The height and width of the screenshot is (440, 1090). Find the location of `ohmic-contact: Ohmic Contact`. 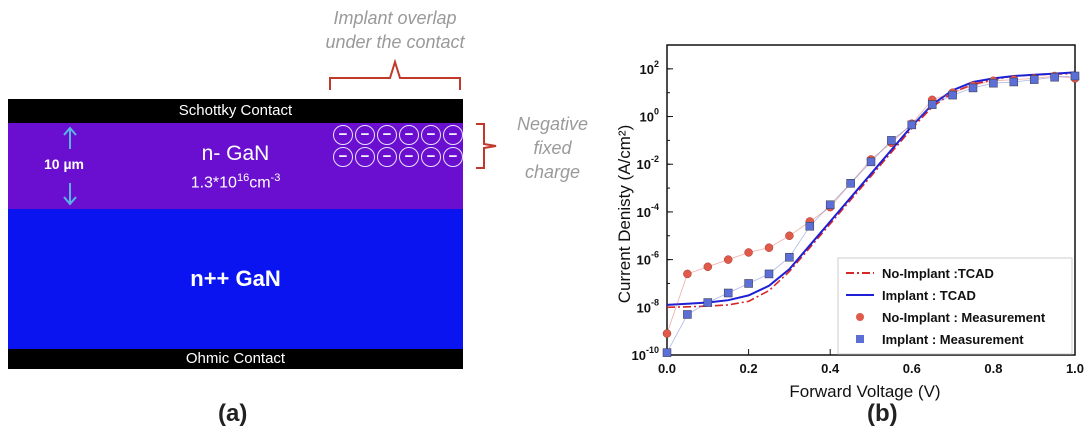

ohmic-contact: Ohmic Contact is located at coordinates (235, 359).